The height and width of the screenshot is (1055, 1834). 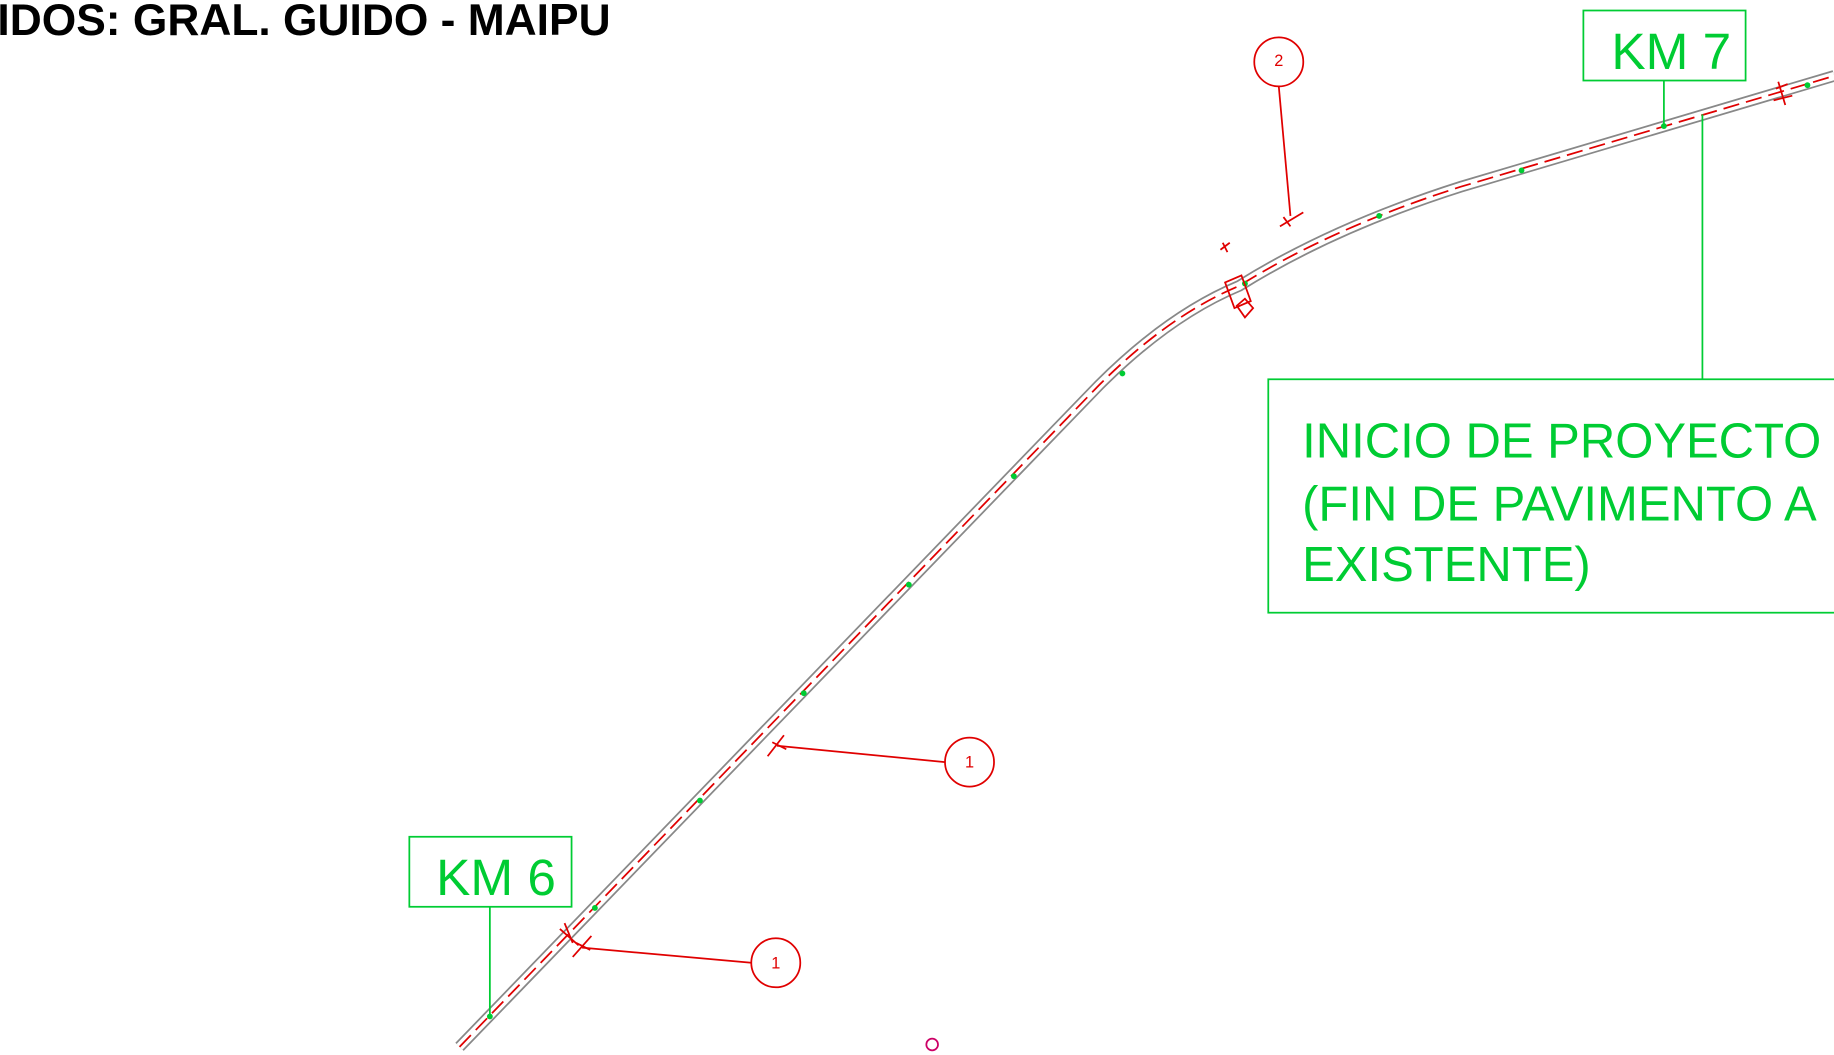 What do you see at coordinates (1671, 51) in the screenshot?
I see `km-label: KM 7` at bounding box center [1671, 51].